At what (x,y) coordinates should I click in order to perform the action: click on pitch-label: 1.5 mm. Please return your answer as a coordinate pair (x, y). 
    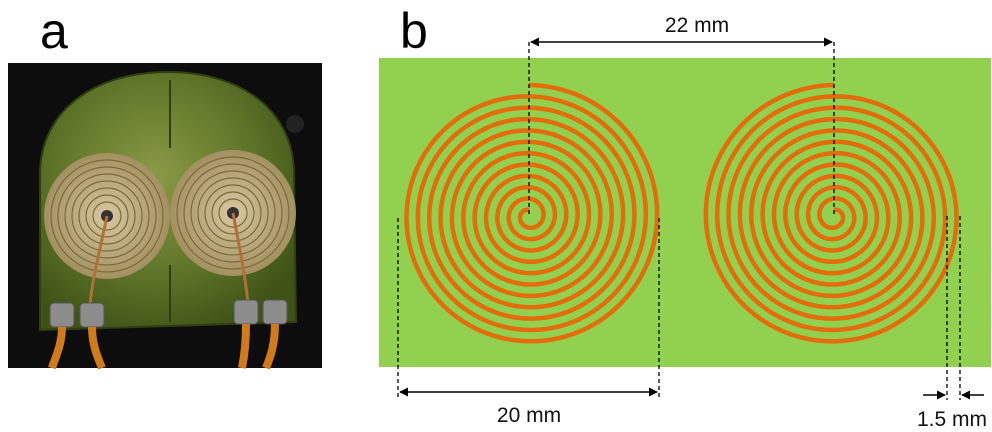
    Looking at the image, I should click on (952, 419).